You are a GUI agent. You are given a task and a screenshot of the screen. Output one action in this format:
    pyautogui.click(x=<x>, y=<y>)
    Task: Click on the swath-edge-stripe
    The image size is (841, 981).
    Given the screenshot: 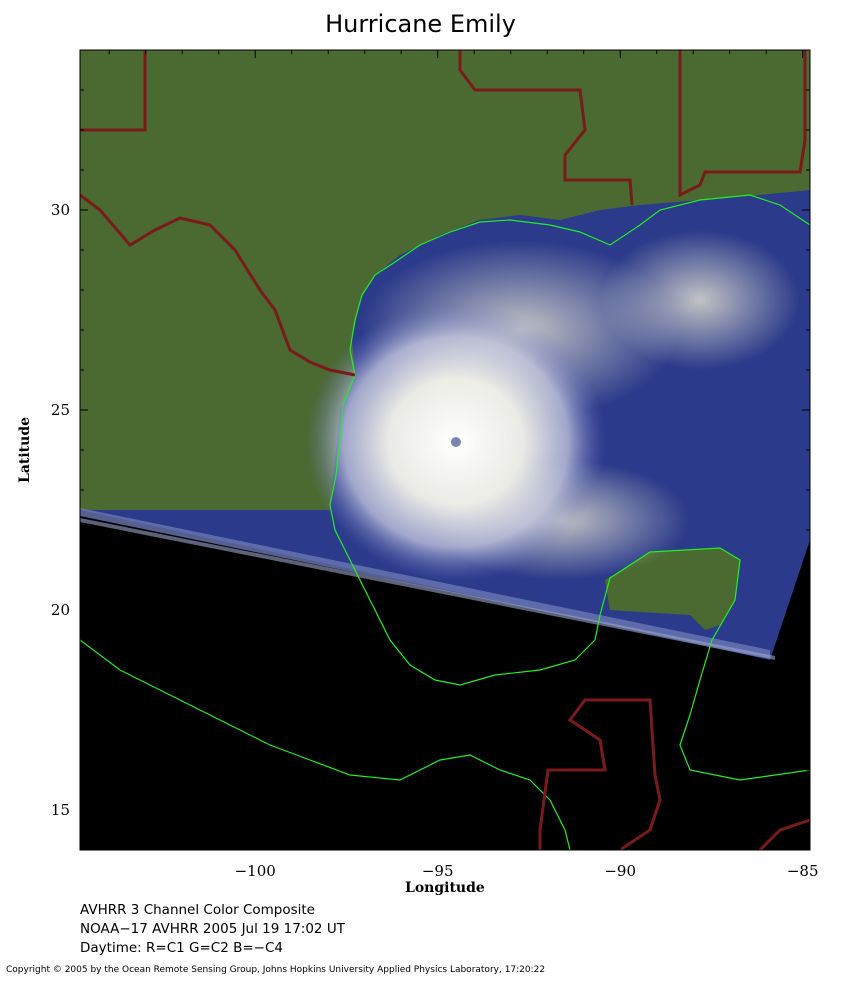 What is the action you would take?
    pyautogui.click(x=425, y=583)
    